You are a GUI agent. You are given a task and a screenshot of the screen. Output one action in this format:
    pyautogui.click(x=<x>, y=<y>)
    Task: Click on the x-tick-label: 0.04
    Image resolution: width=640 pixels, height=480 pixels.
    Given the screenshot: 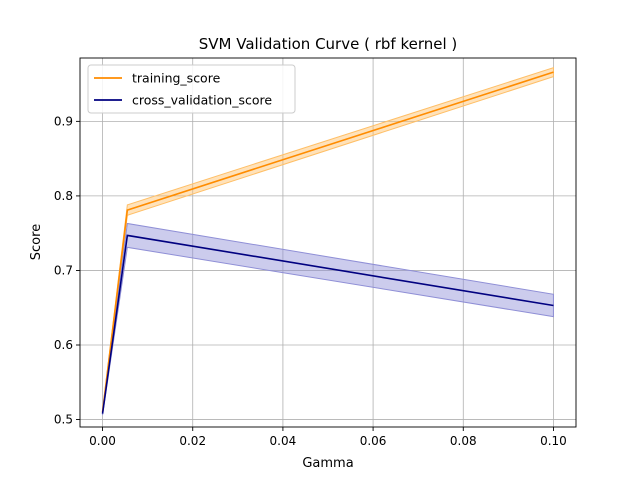 What is the action you would take?
    pyautogui.click(x=283, y=441)
    